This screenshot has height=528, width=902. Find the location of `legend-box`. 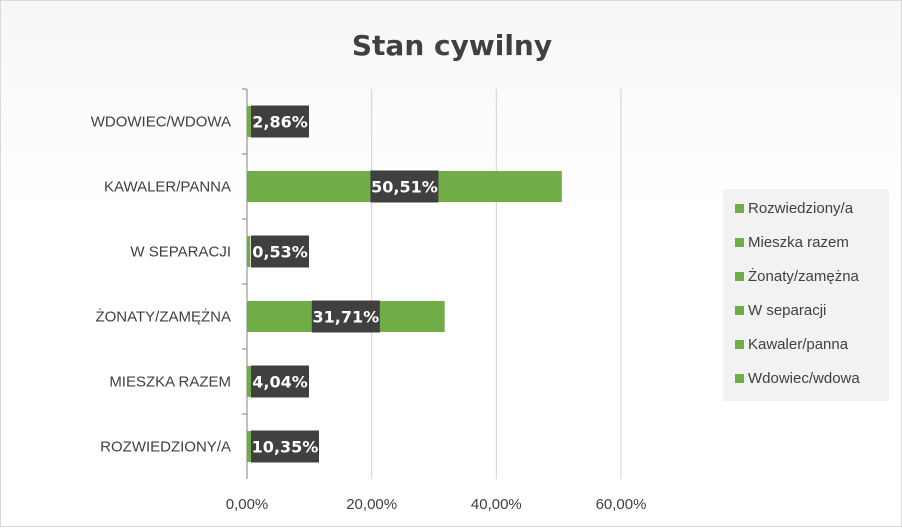

legend-box is located at coordinates (806, 295).